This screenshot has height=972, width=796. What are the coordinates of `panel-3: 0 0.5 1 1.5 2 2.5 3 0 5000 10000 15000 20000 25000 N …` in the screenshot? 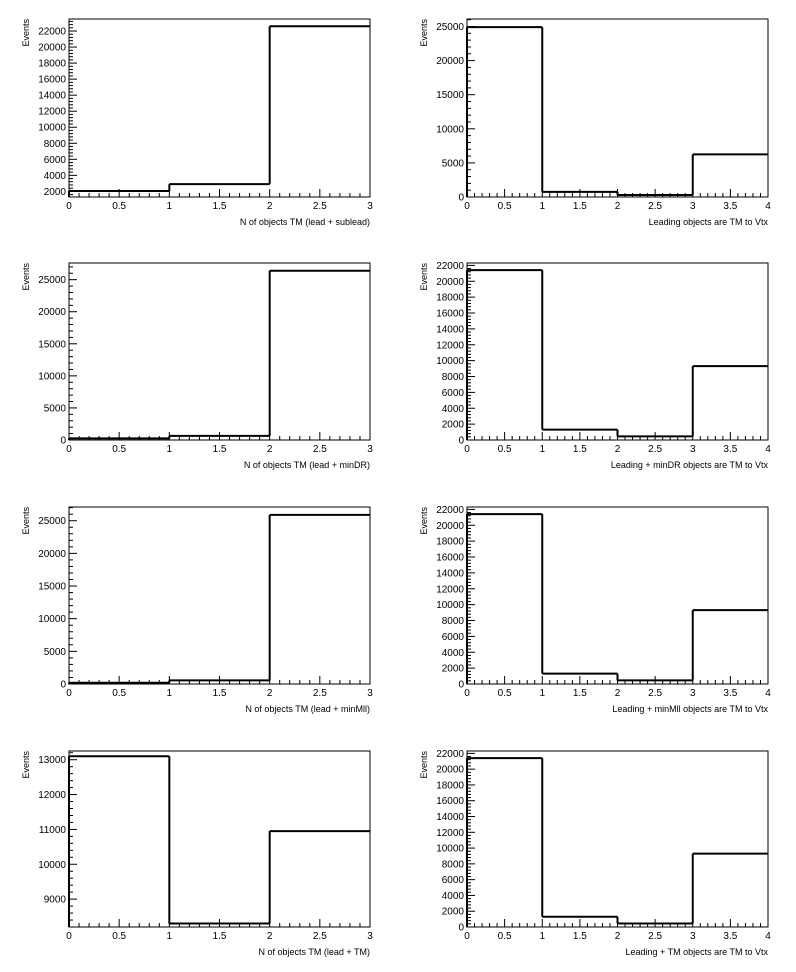 It's located at (197, 366).